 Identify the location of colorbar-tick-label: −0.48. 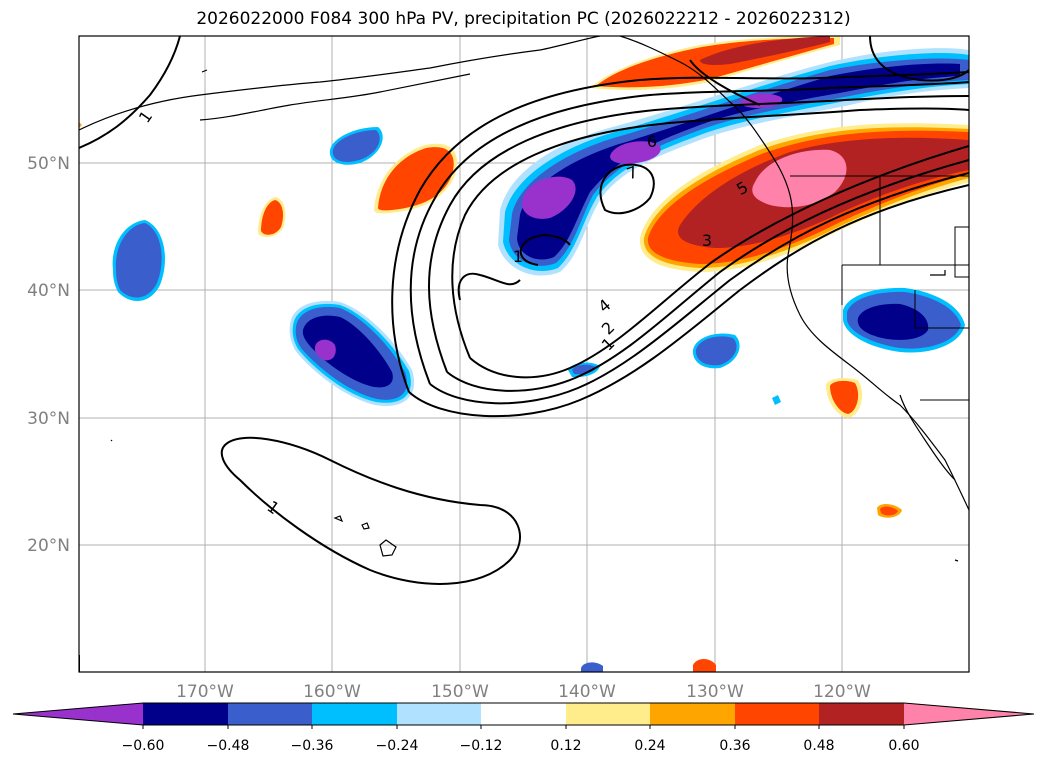
(228, 746).